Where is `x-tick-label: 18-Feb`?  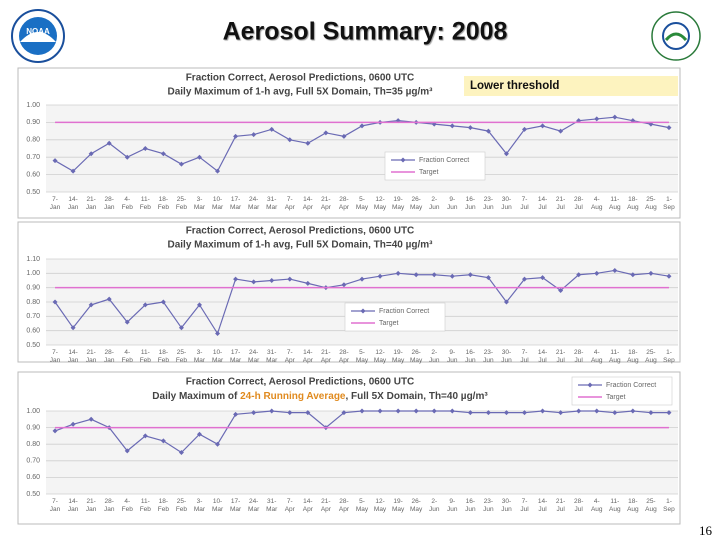 x-tick-label: 18-Feb is located at coordinates (164, 203).